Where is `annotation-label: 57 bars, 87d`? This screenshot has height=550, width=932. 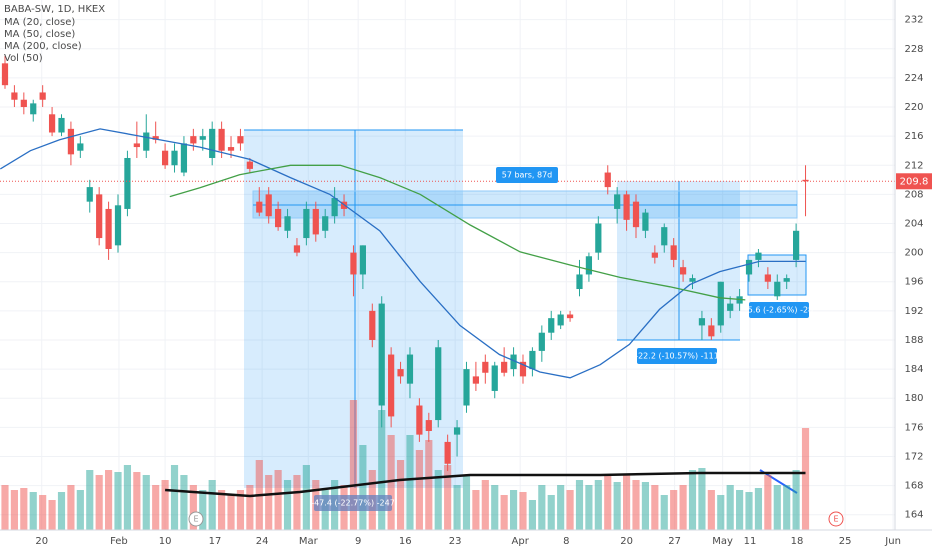 annotation-label: 57 bars, 87d is located at coordinates (527, 175).